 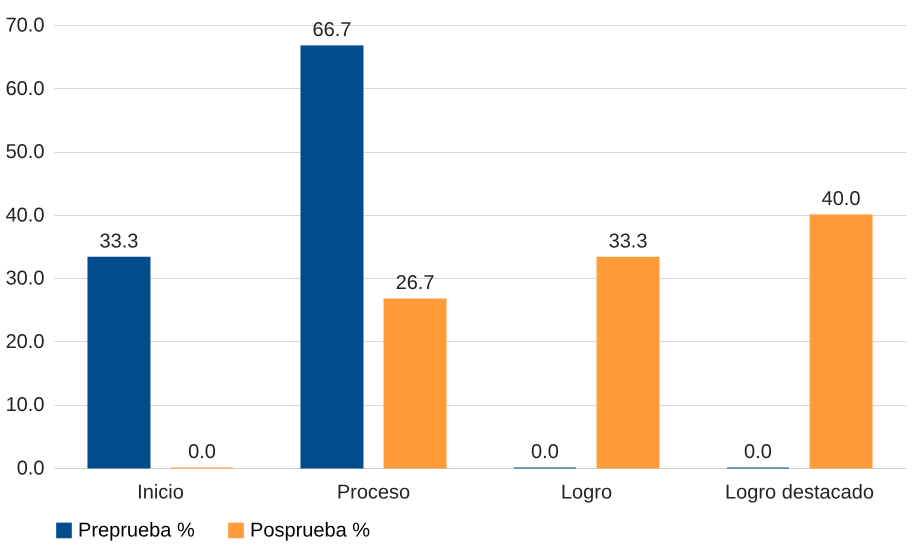 I want to click on x-tick-label: Inicio, so click(x=160, y=493).